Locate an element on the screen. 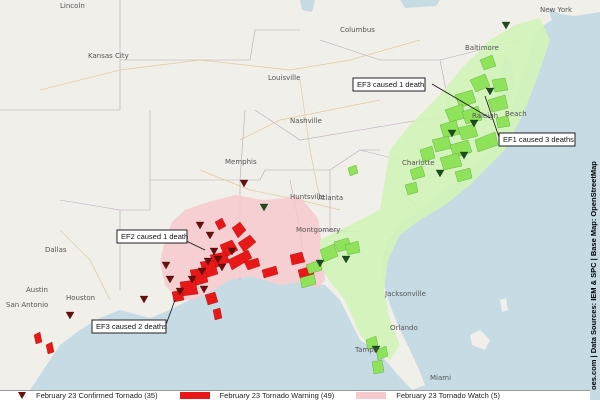 This screenshot has width=600, height=400. legend-item-confirmed: February 23 Confirmed Tornado (35) is located at coordinates (85, 395).